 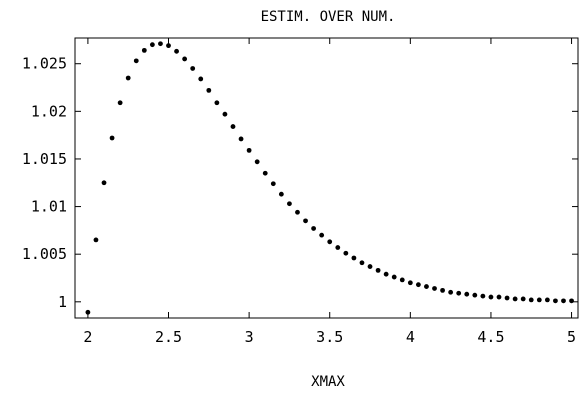 I want to click on x-tick-label-4: 4, so click(x=410, y=337).